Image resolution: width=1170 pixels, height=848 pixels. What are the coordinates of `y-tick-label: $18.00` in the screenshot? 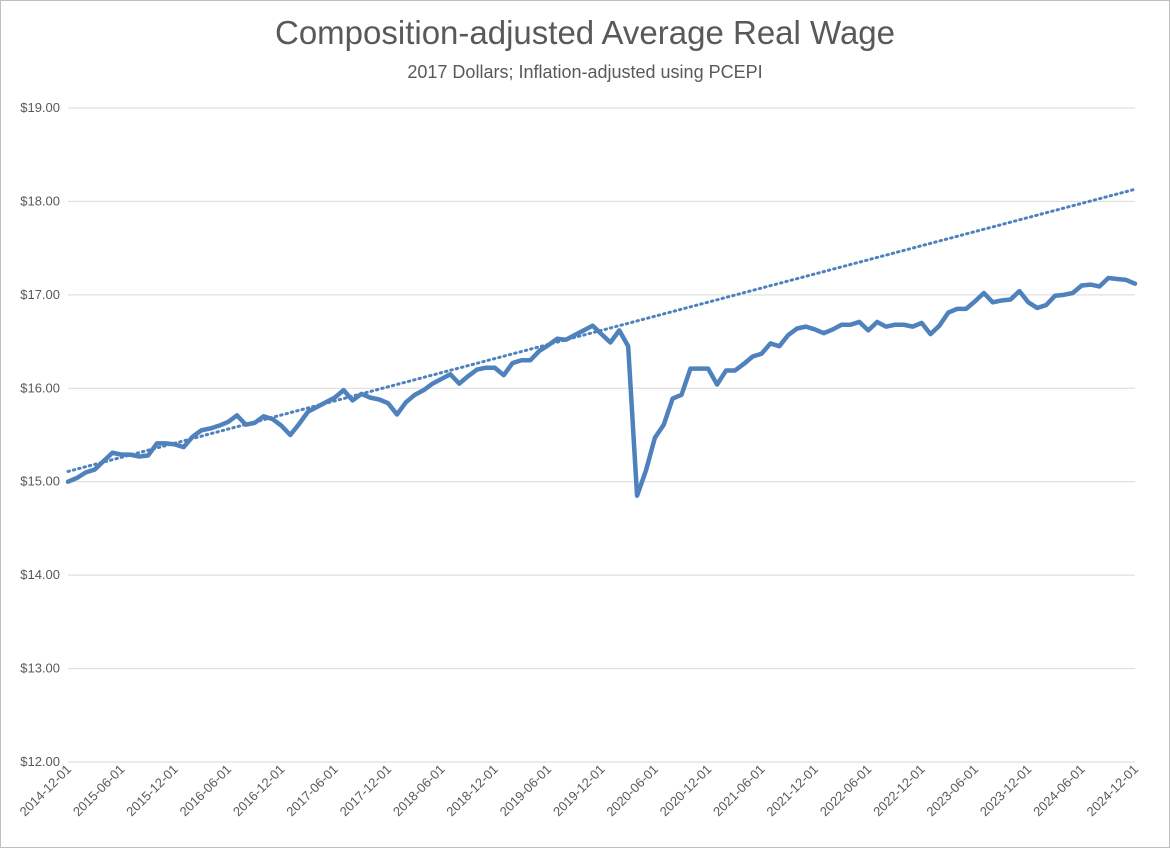 It's located at (40, 200).